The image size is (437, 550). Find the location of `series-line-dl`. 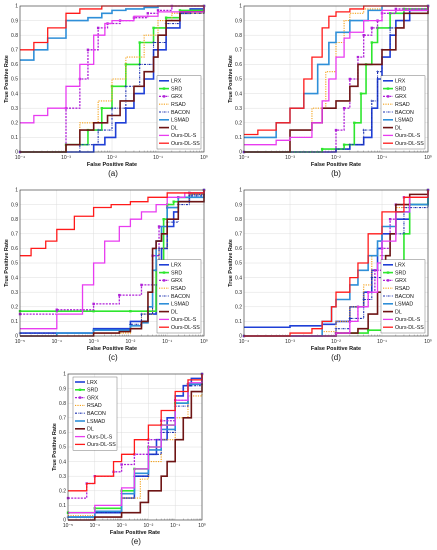

series-line-dl is located at coordinates (135, 447).